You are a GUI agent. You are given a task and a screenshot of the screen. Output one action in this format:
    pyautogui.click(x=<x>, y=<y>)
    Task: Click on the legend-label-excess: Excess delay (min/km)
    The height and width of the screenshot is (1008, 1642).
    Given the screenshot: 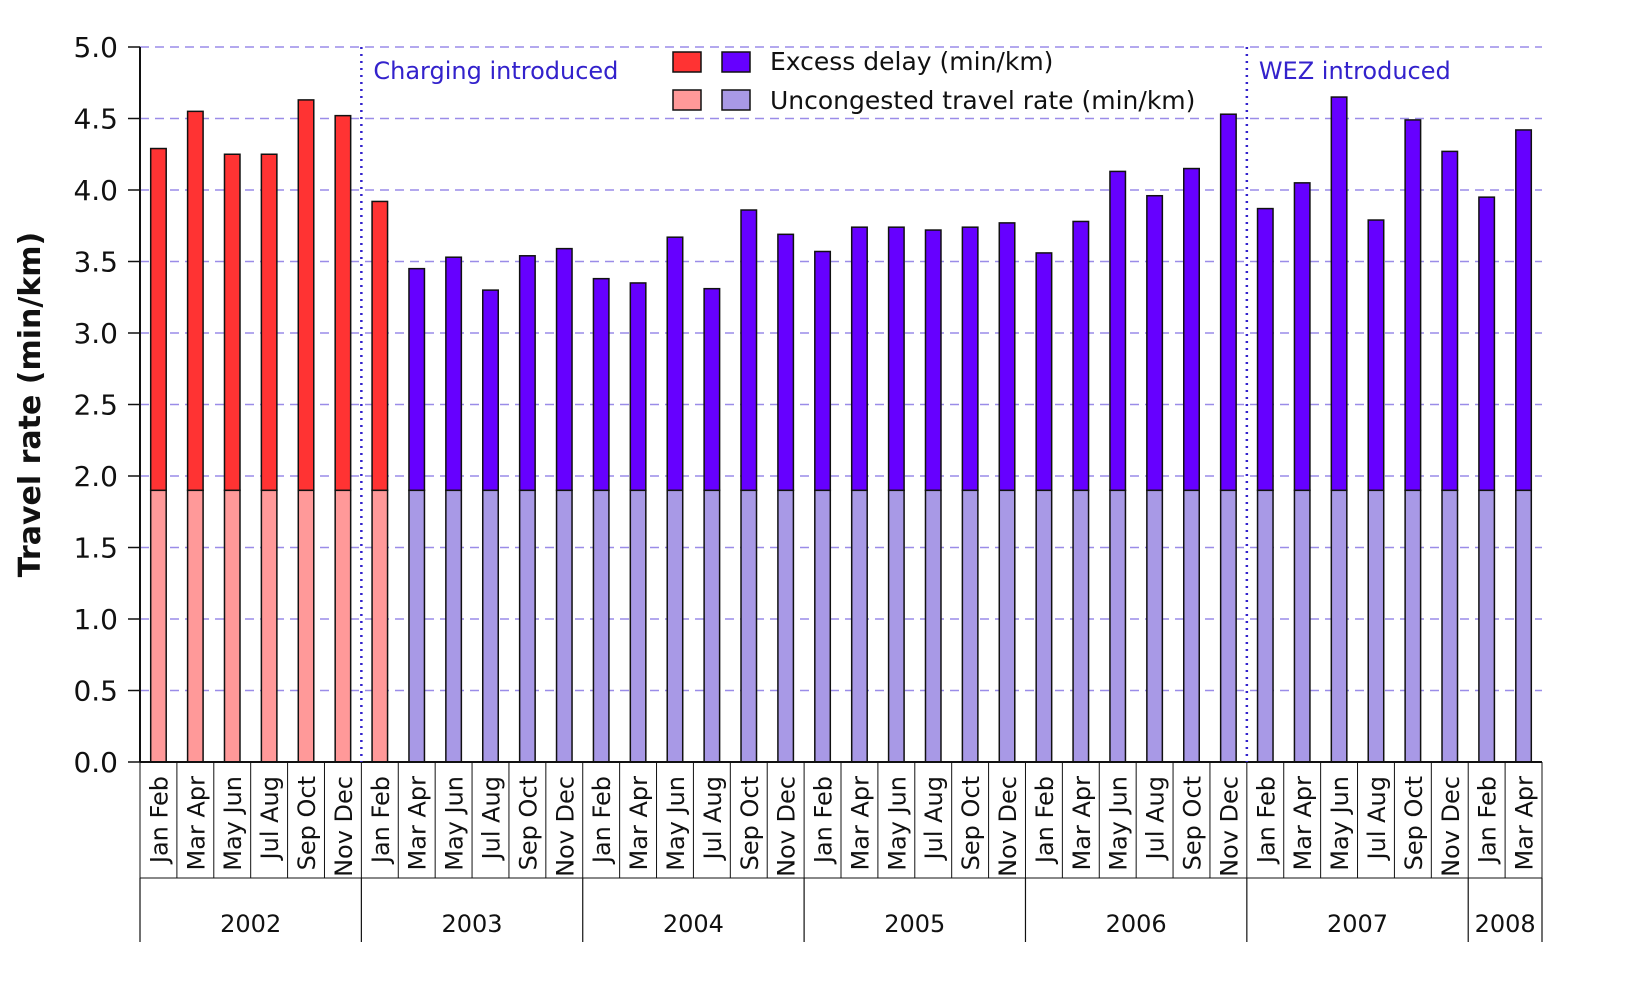 What is the action you would take?
    pyautogui.click(x=911, y=61)
    